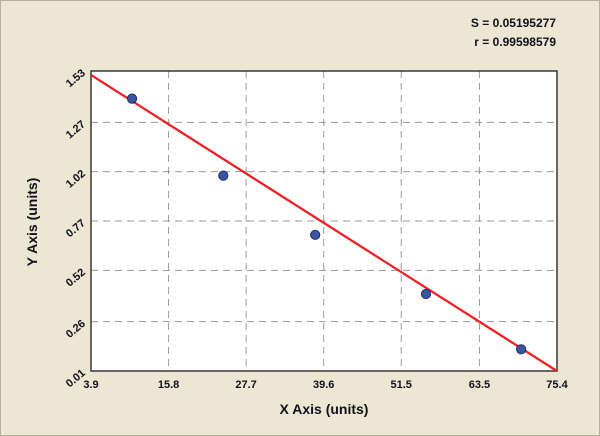 The image size is (600, 436). What do you see at coordinates (401, 385) in the screenshot?
I see `x-tick-label: 51.5` at bounding box center [401, 385].